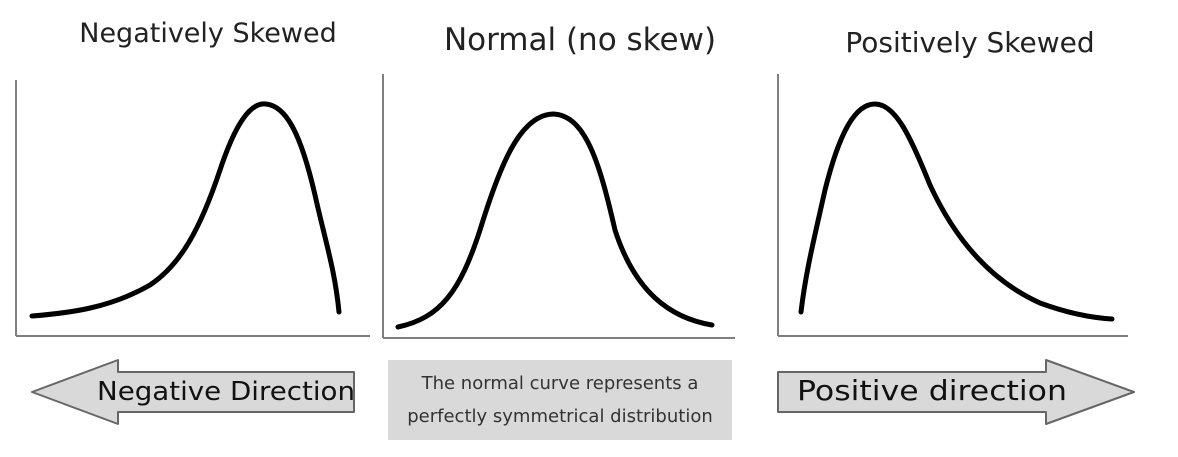 The width and height of the screenshot is (1178, 457). What do you see at coordinates (560, 383) in the screenshot?
I see `caption-line-1: The normal curve represents a` at bounding box center [560, 383].